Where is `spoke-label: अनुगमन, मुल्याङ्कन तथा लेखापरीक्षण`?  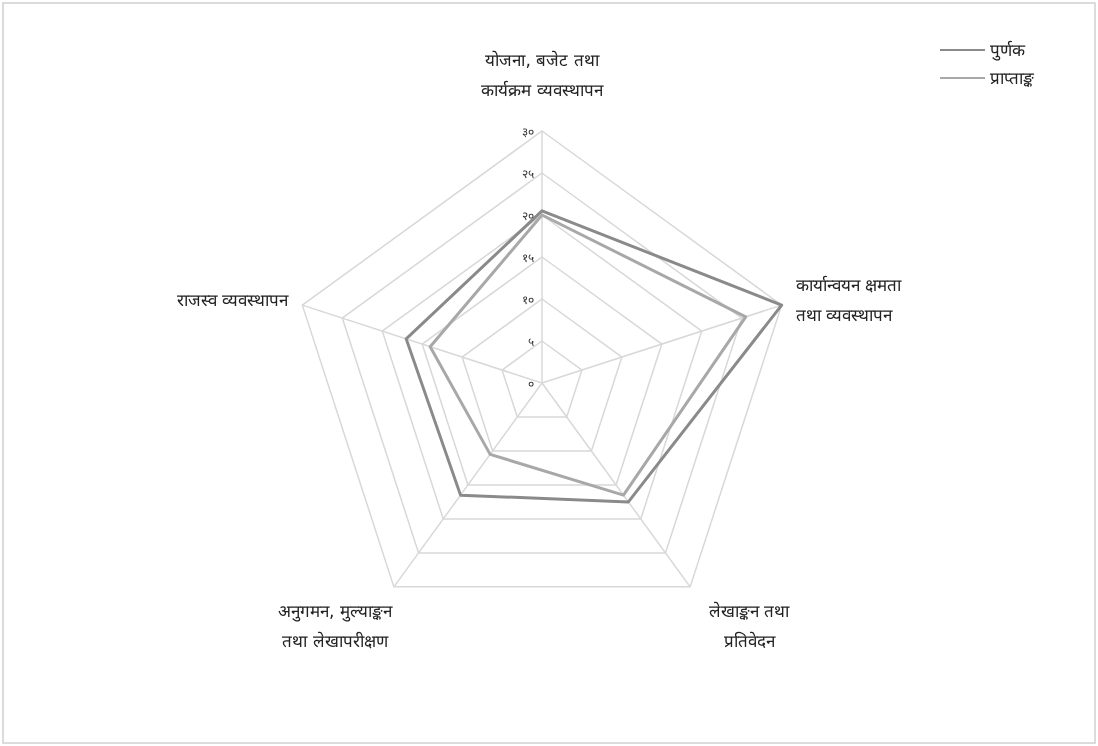
spoke-label: अनुगमन, मुल्याङ्कन तथा लेखापरीक्षण is located at coordinates (335, 626).